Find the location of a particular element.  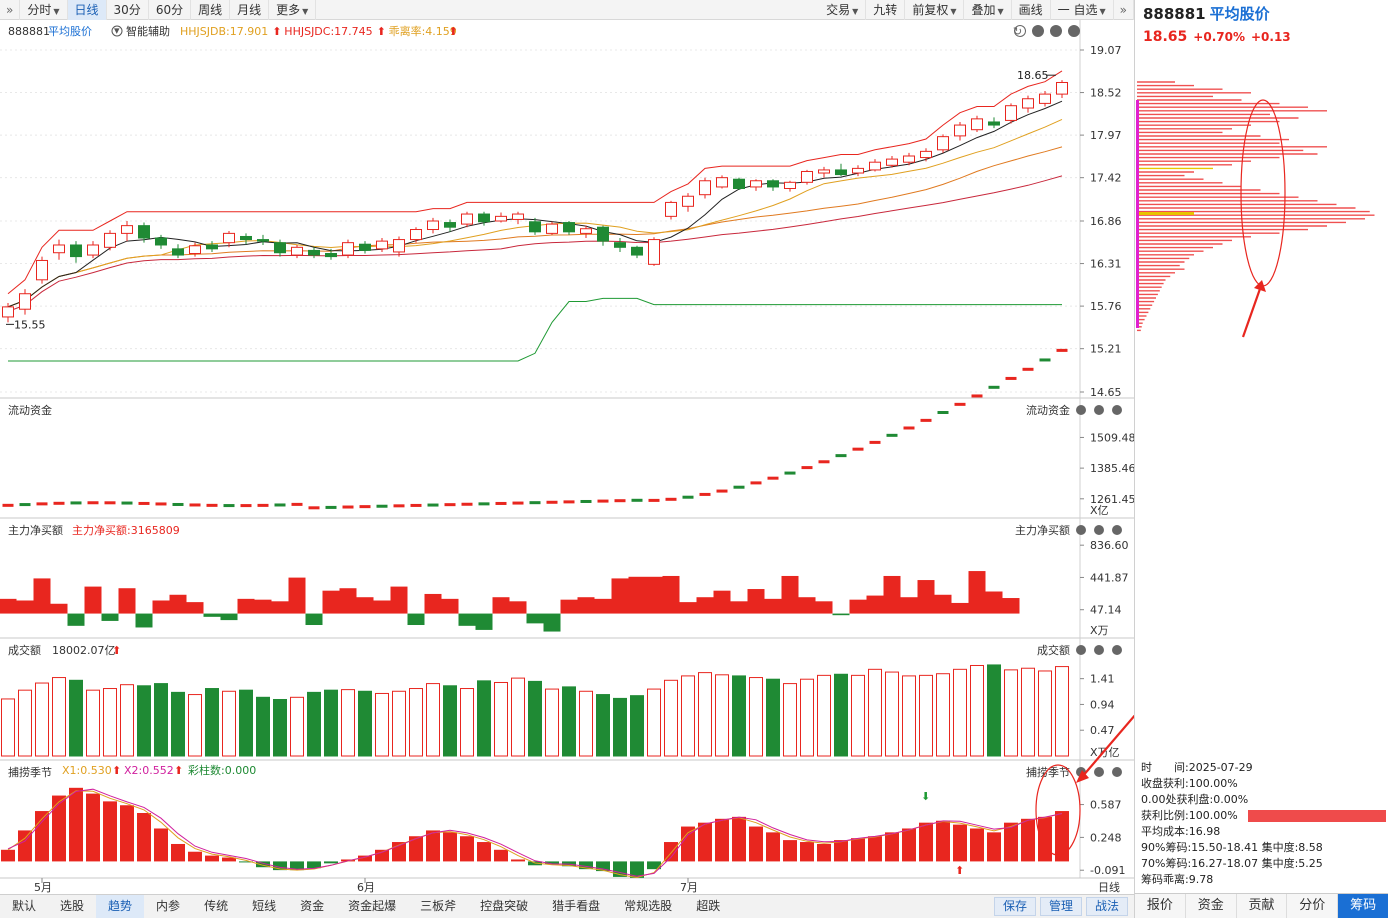

toolbar-right-5: 一 自选 ▼ is located at coordinates (1082, 10).